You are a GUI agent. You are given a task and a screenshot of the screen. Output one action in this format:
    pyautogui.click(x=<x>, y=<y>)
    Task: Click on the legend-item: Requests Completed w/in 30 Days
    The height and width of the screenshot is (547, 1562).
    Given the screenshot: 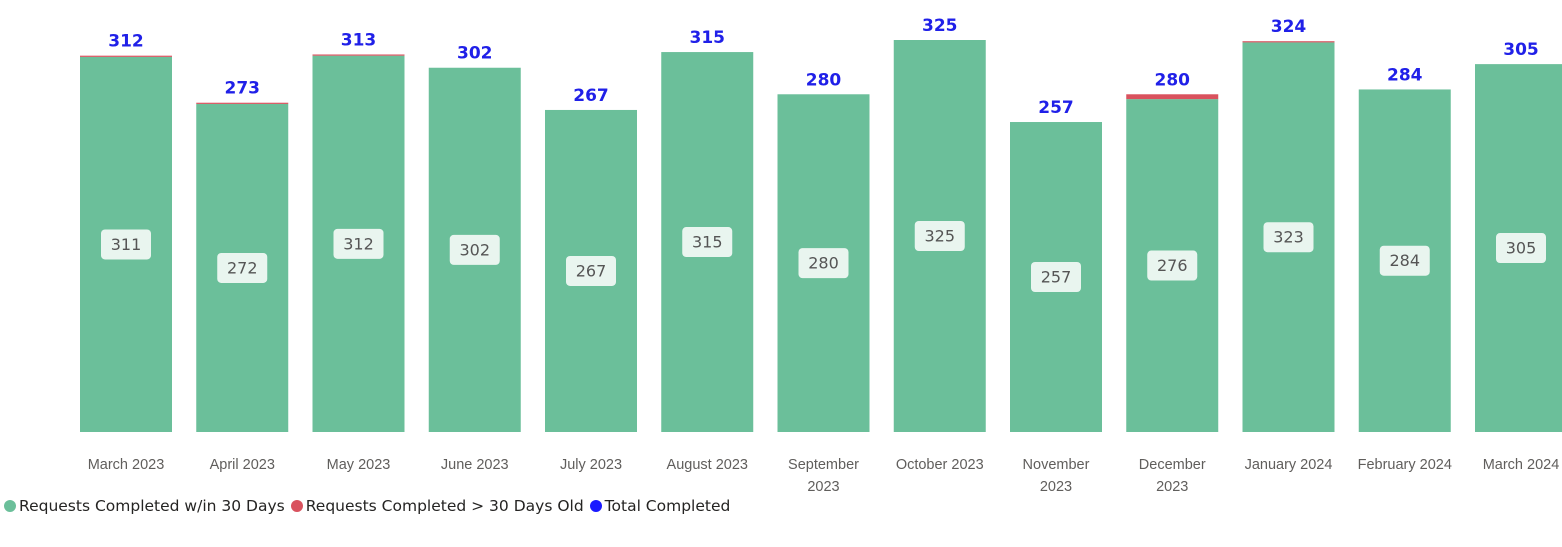 What is the action you would take?
    pyautogui.click(x=144, y=506)
    